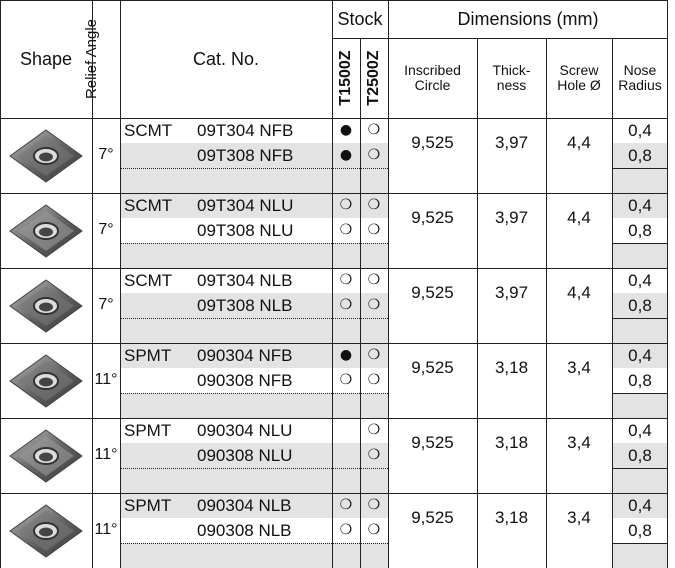  Describe the element at coordinates (245, 155) in the screenshot. I see `cat-code: 09T308 NFB` at that location.